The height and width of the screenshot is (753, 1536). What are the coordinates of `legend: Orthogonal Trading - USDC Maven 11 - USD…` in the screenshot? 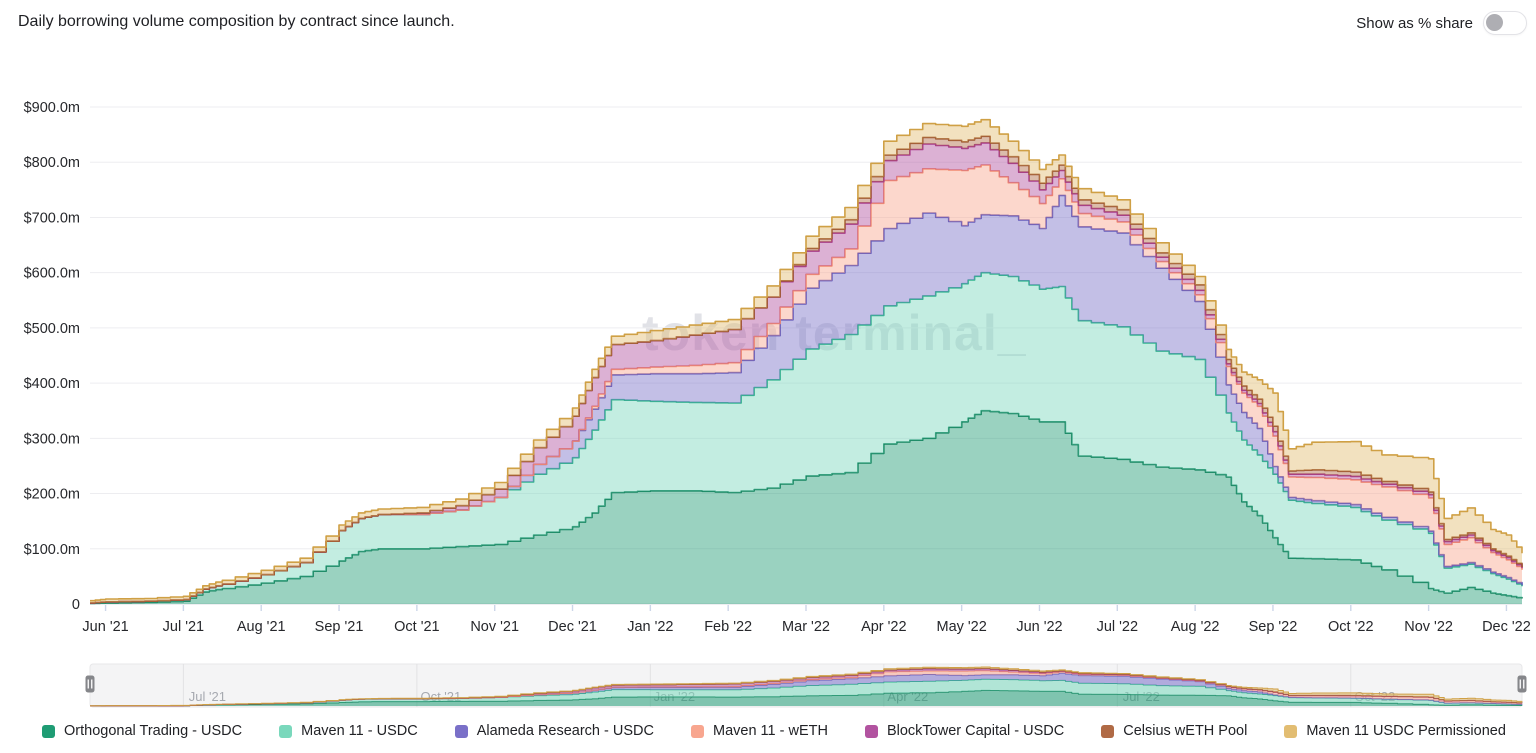 It's located at (774, 731).